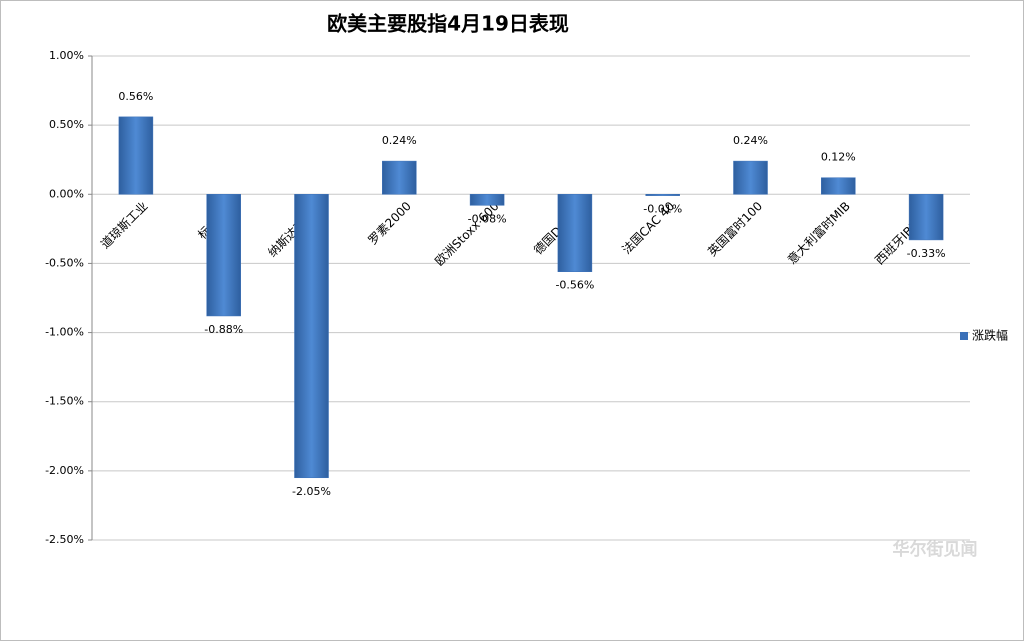 The height and width of the screenshot is (641, 1024). What do you see at coordinates (64, 262) in the screenshot?
I see `y-tick-label: -0.50%` at bounding box center [64, 262].